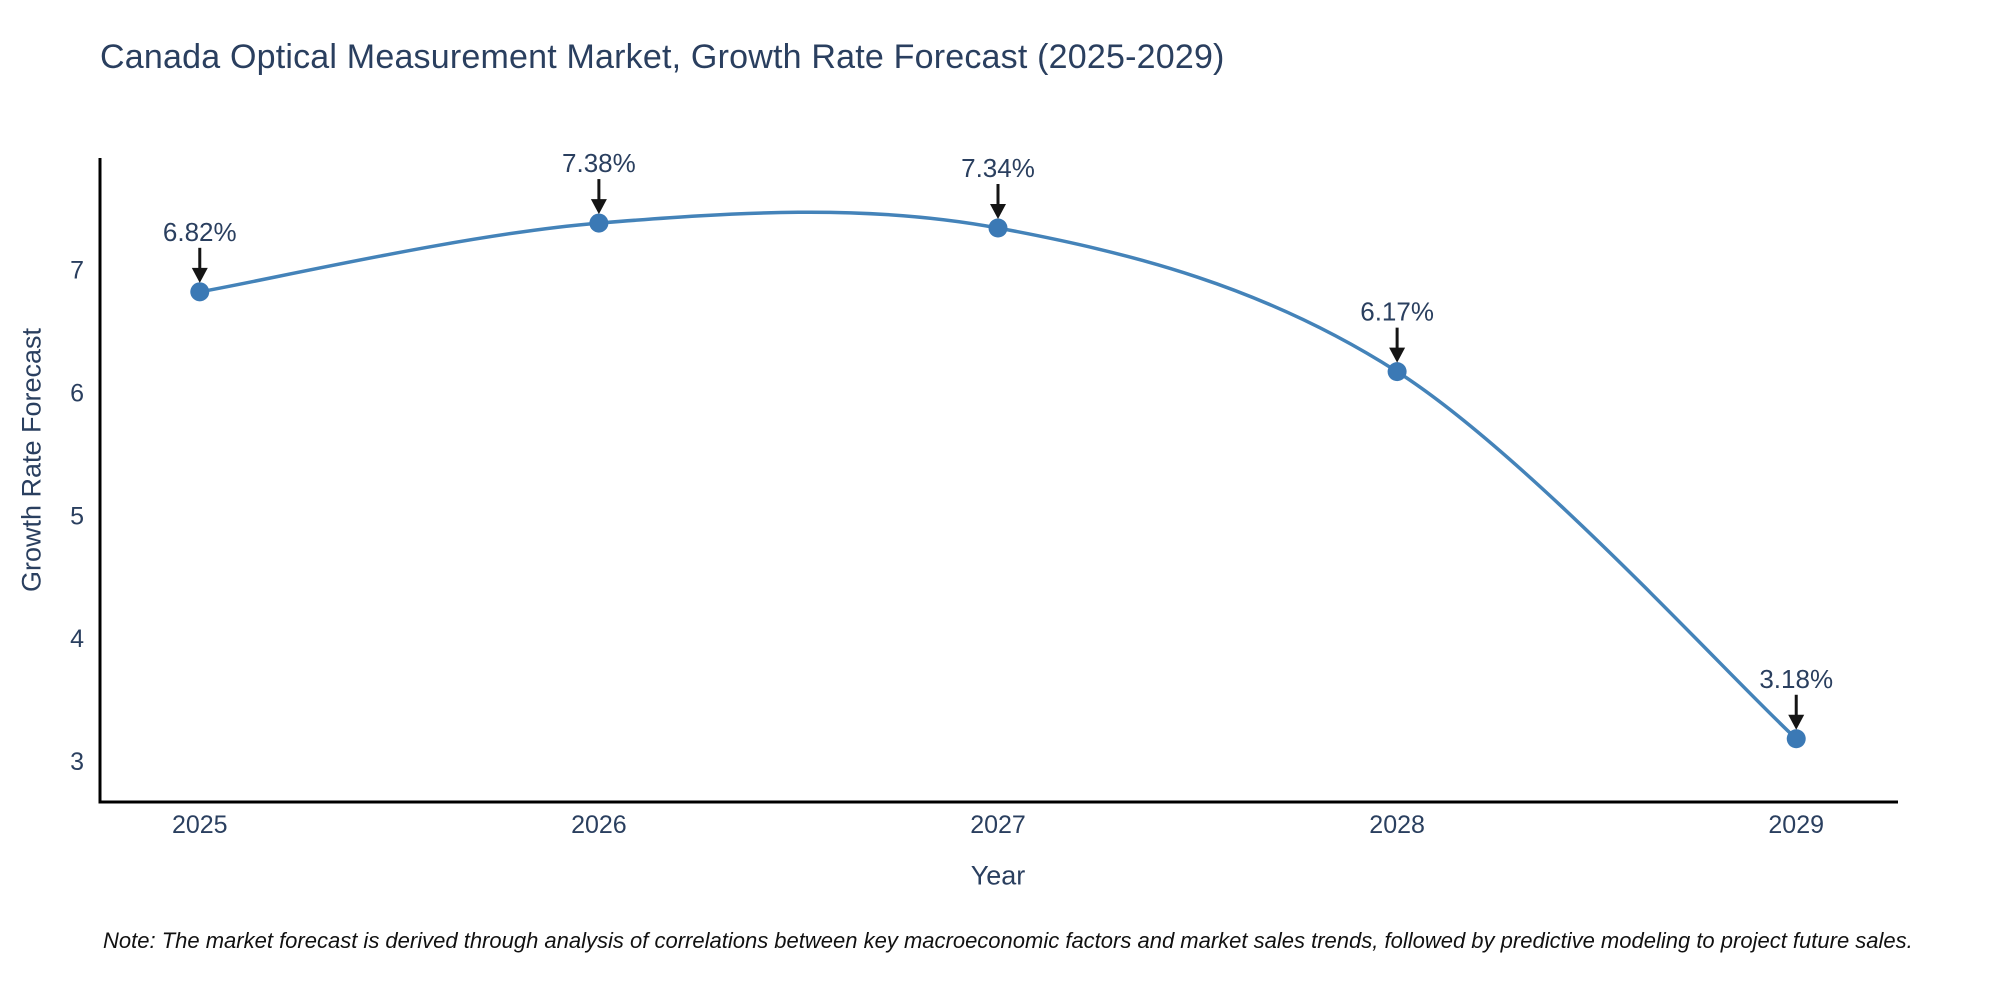 This screenshot has height=1000, width=2000. Describe the element at coordinates (599, 163) in the screenshot. I see `point-value-label: 7.38%` at that location.